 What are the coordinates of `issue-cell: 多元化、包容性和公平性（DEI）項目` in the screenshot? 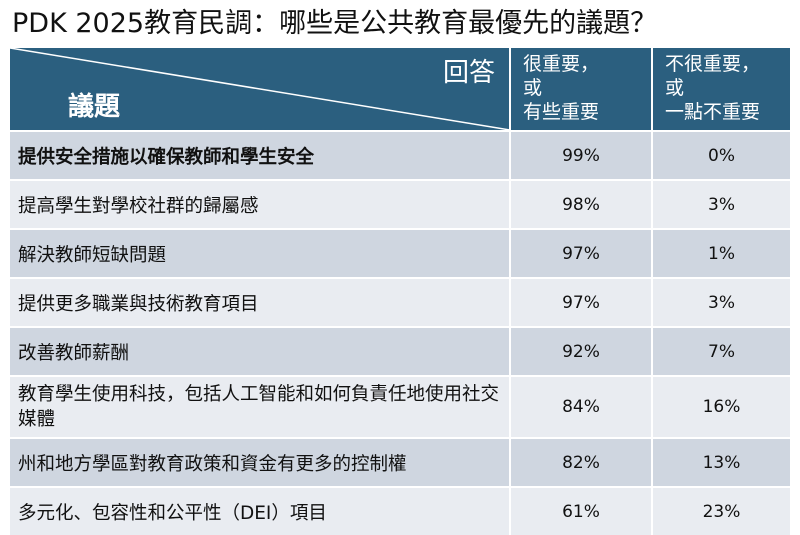 It's located at (260, 510).